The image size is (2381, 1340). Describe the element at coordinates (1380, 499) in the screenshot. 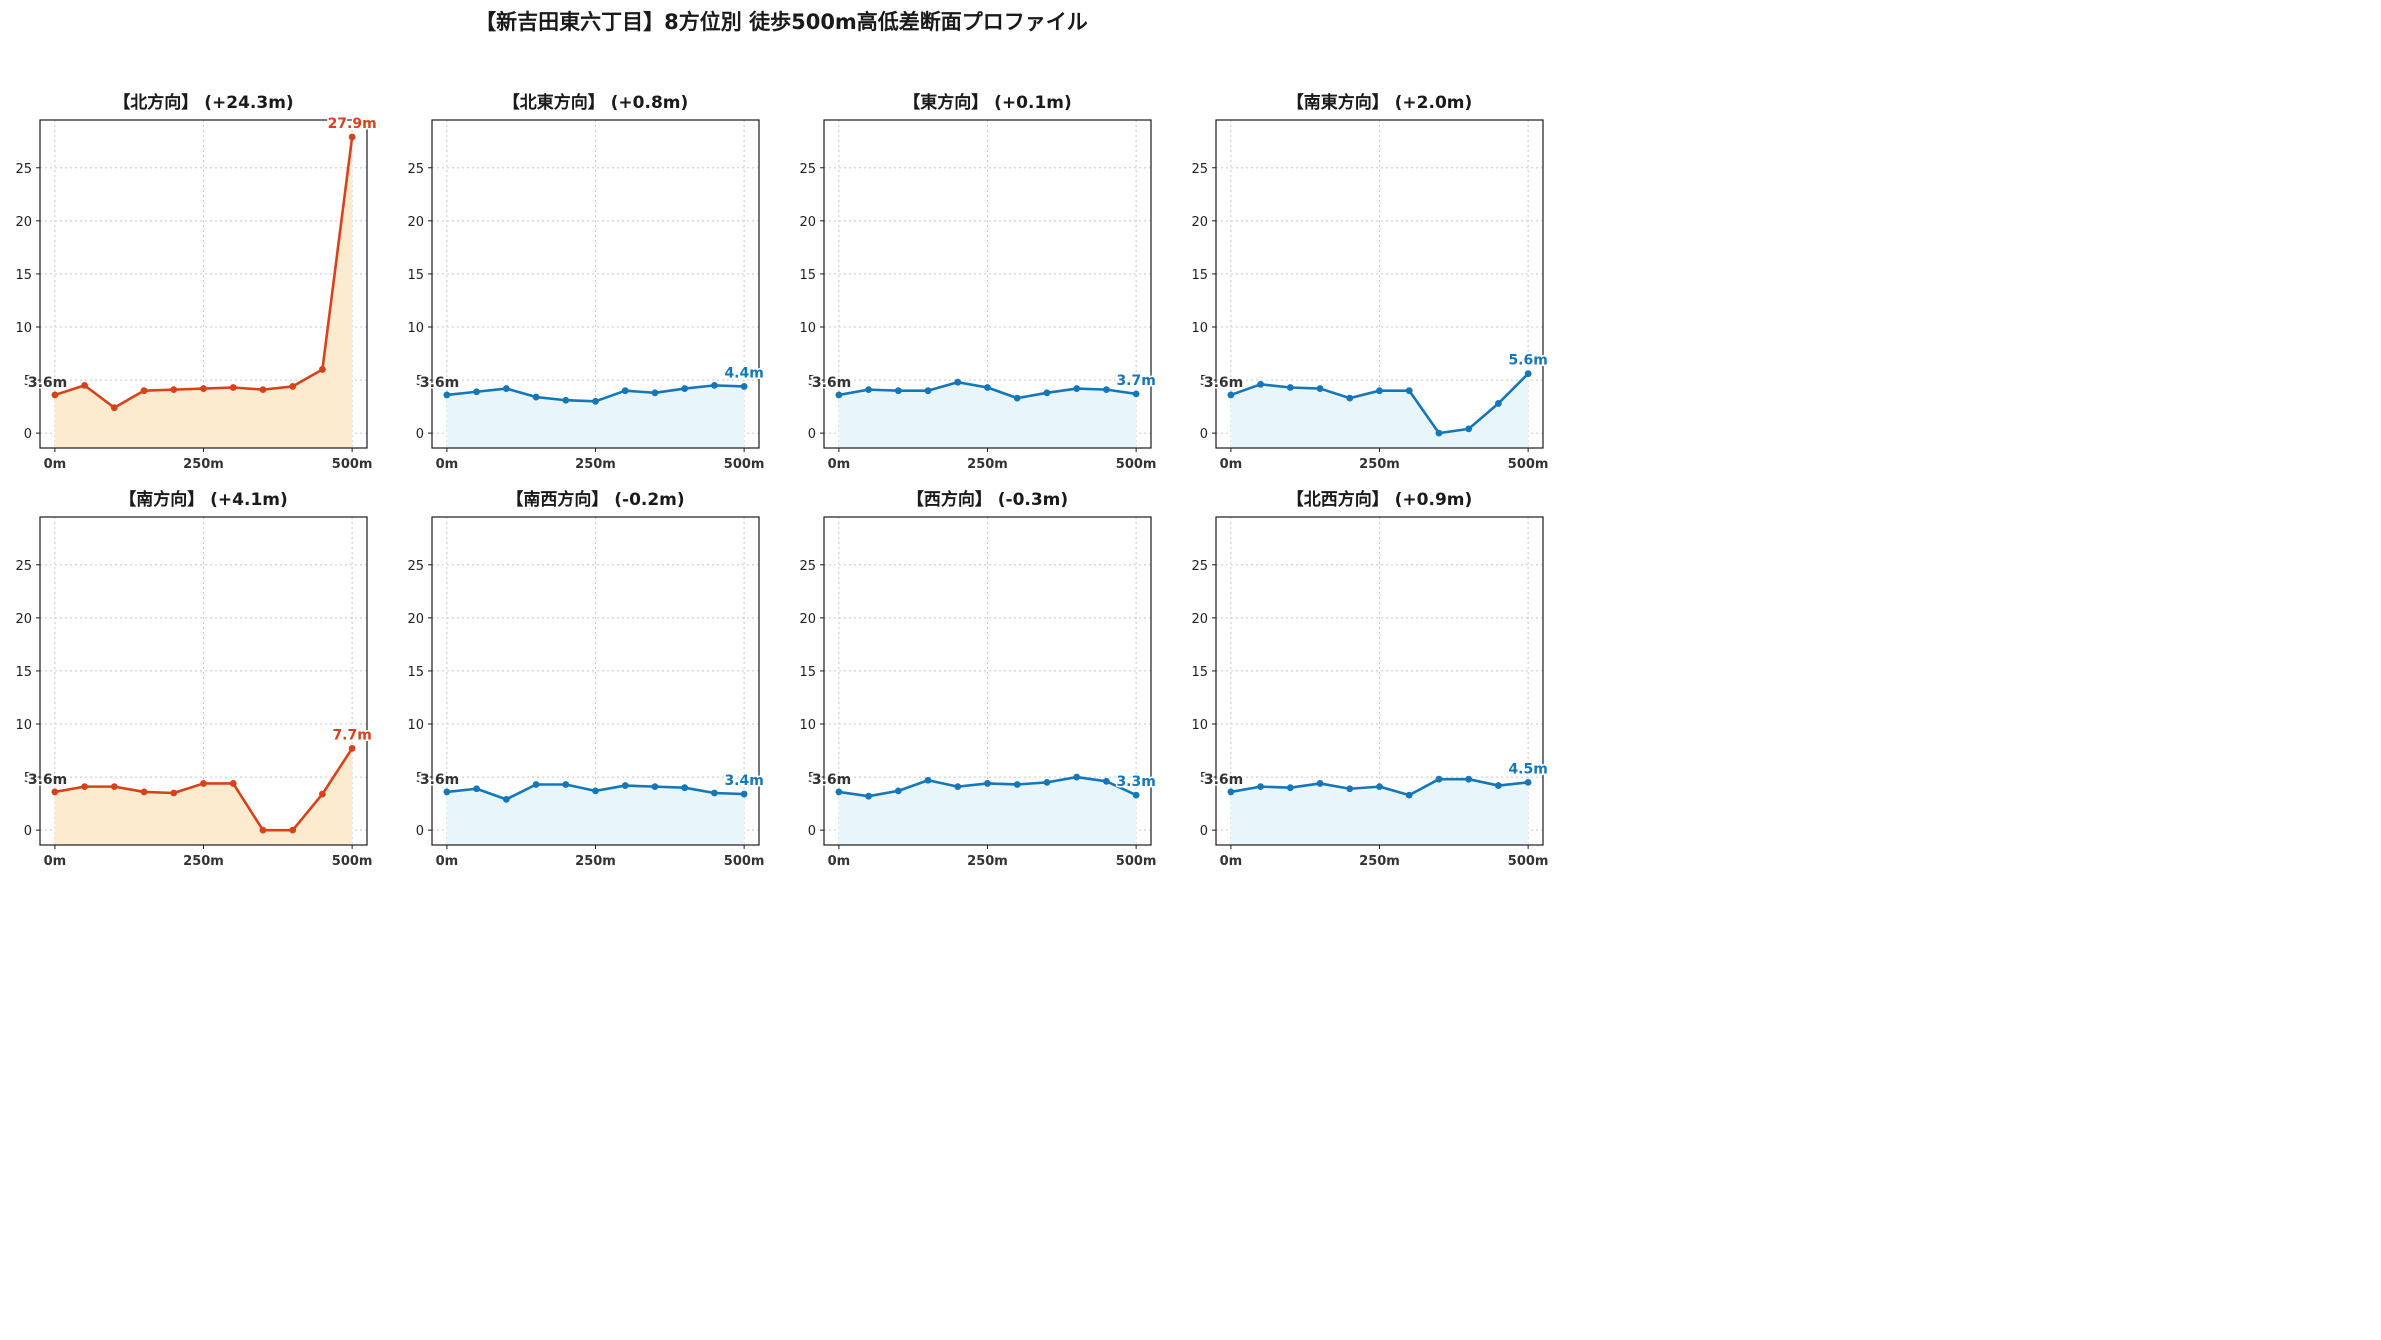

I see `panel-title: 【北西方向】 (+0.9m)` at that location.